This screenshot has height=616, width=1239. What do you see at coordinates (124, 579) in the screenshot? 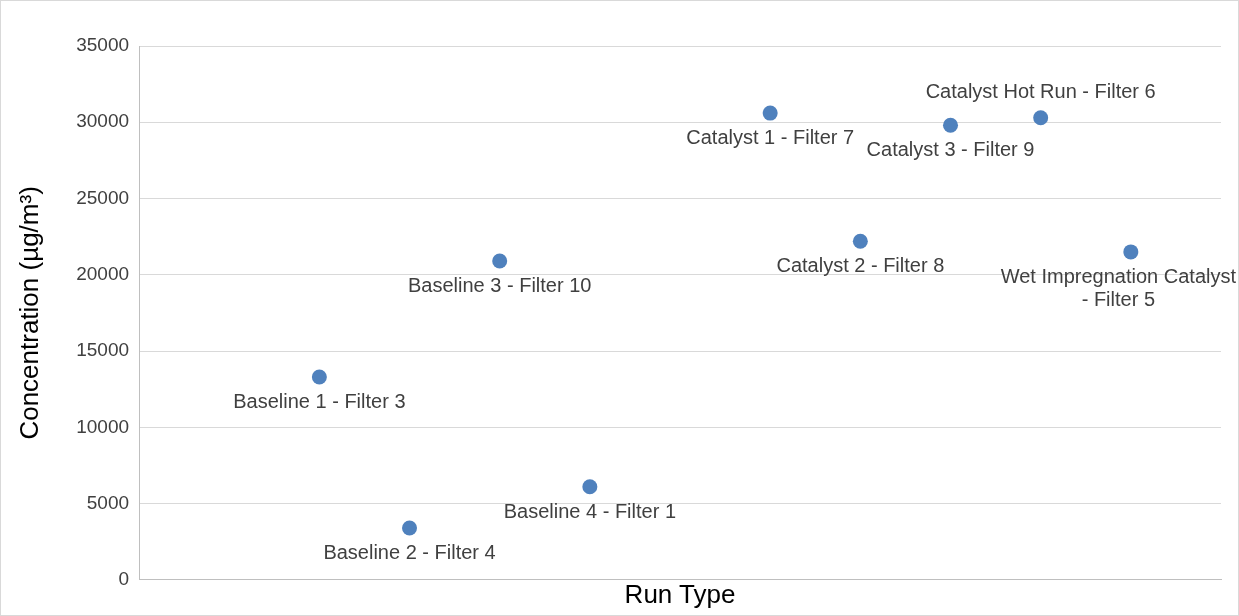
I see `y-tick-label: 0` at bounding box center [124, 579].